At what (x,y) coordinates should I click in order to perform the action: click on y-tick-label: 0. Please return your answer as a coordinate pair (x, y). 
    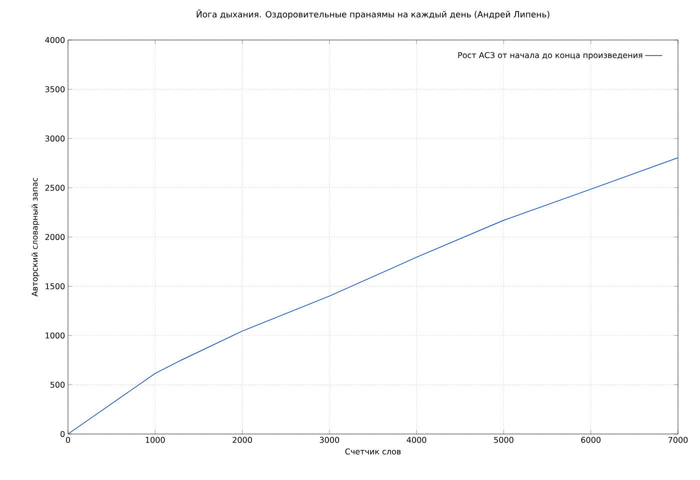
    Looking at the image, I should click on (62, 434).